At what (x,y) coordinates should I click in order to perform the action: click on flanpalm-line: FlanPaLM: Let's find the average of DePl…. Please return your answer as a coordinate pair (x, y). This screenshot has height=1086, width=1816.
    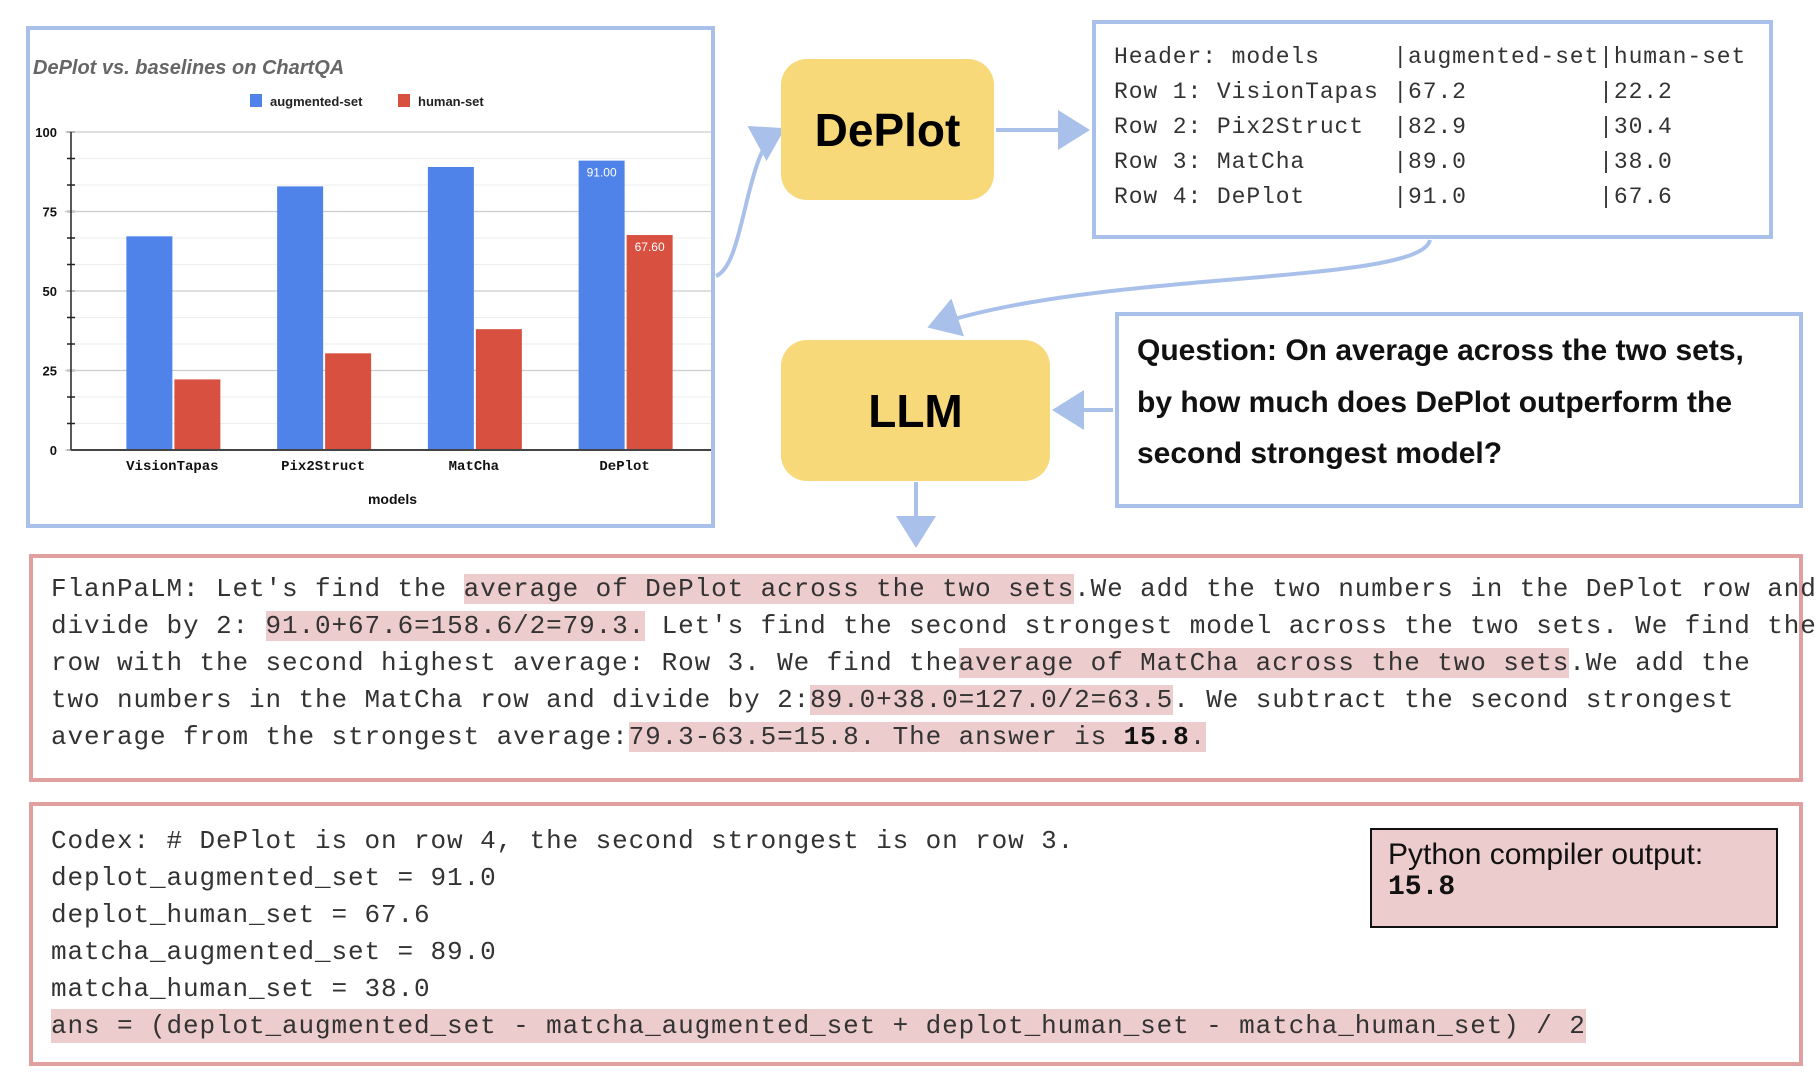
    Looking at the image, I should click on (933, 589).